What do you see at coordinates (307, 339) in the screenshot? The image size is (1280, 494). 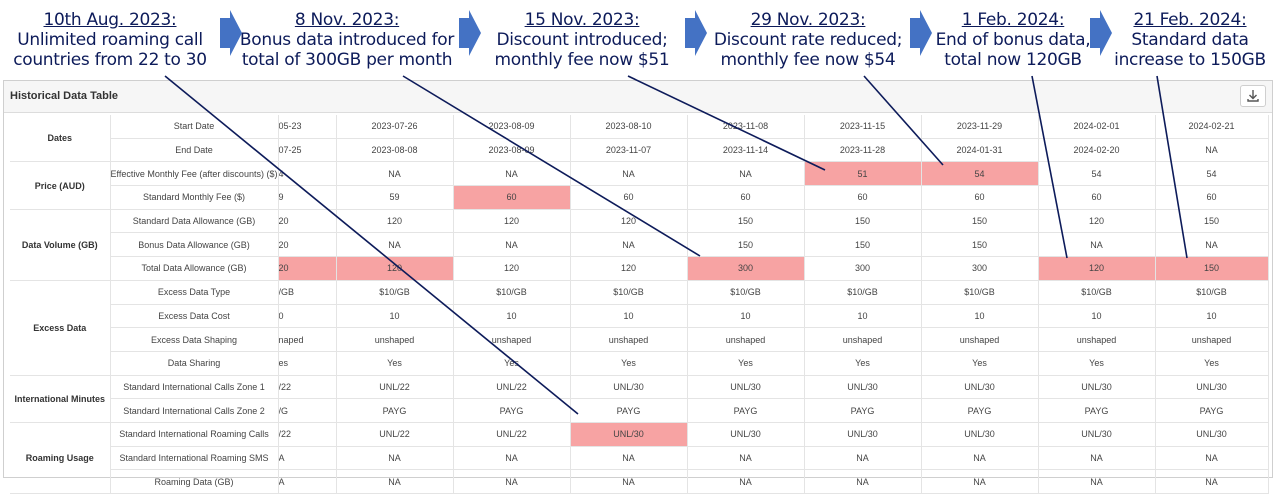 I see `table-cell: naped` at bounding box center [307, 339].